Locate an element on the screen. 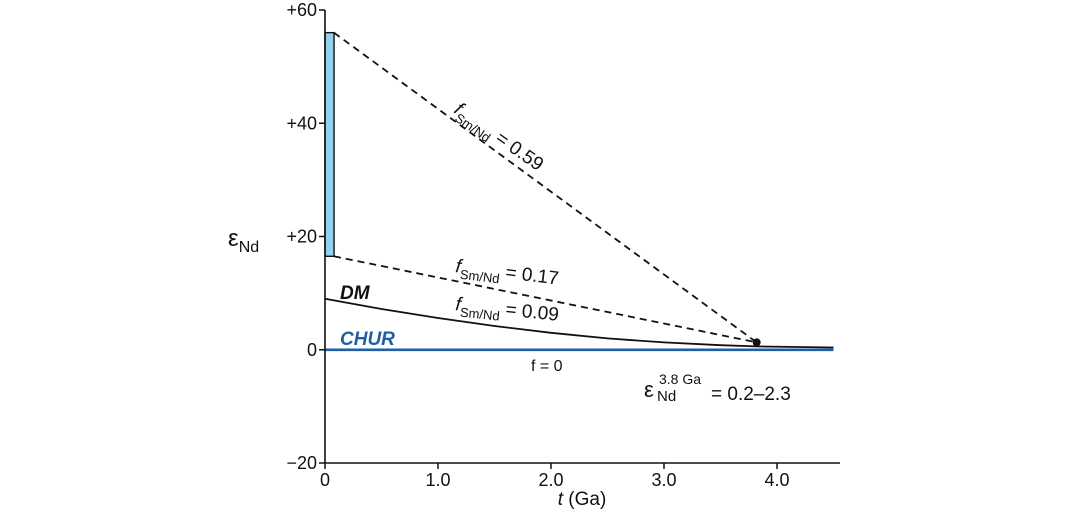  range-bar-layer is located at coordinates (329, 144).